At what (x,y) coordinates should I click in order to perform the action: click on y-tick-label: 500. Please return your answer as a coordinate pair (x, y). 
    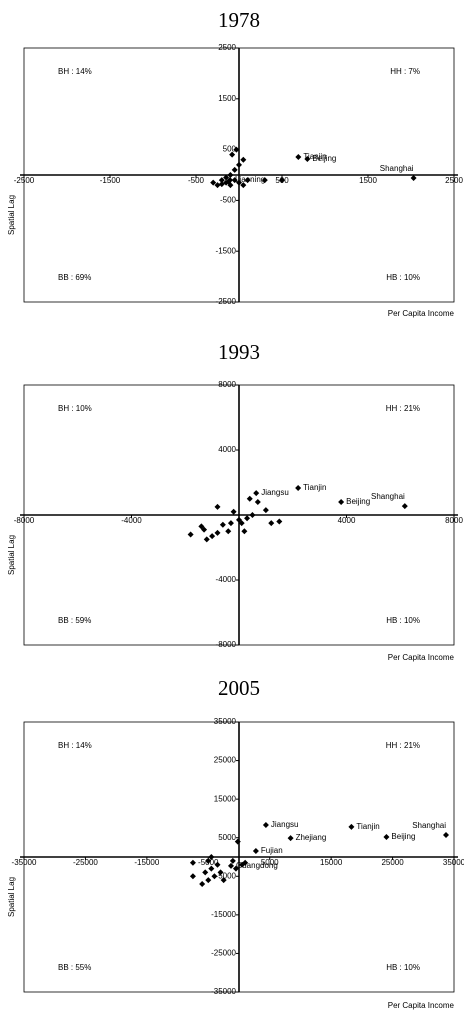
    Looking at the image, I should click on (230, 149).